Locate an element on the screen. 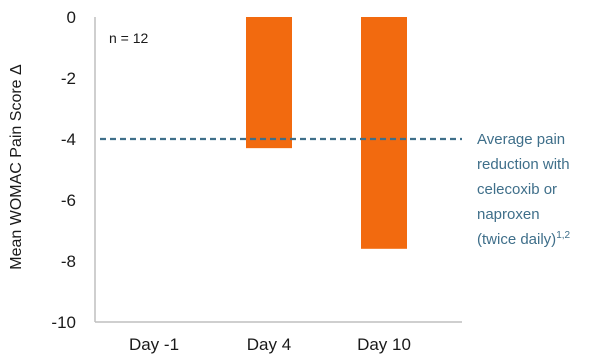 Image resolution: width=602 pixels, height=358 pixels. x-tick-label: Day 10 is located at coordinates (384, 344).